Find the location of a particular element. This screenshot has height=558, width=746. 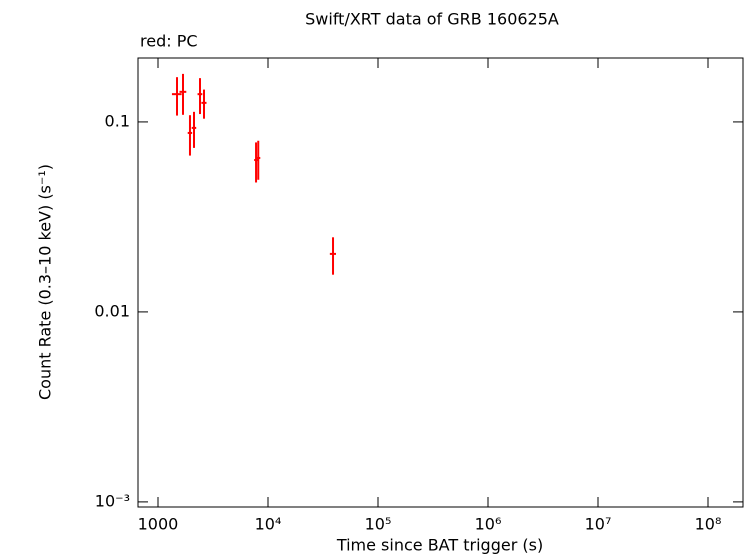

y-tick-label: 0.01 is located at coordinates (112, 310).